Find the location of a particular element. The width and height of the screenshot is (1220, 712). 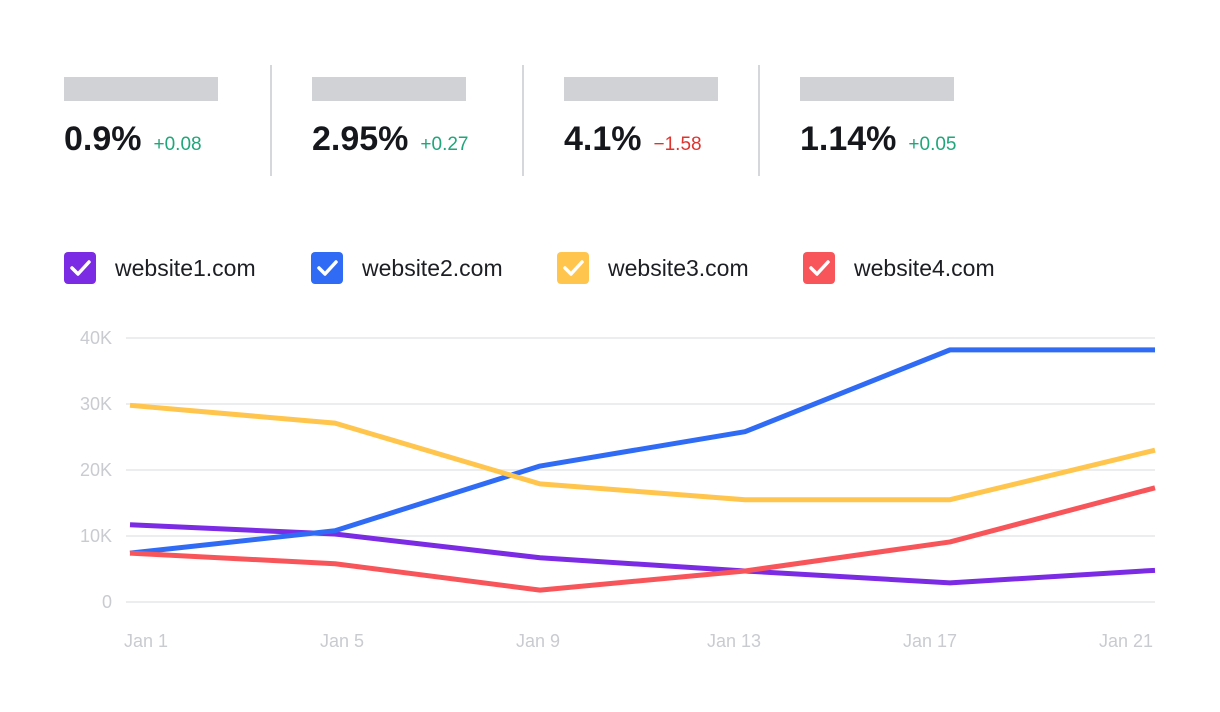

x-tick-label: Jan 5 is located at coordinates (342, 641).